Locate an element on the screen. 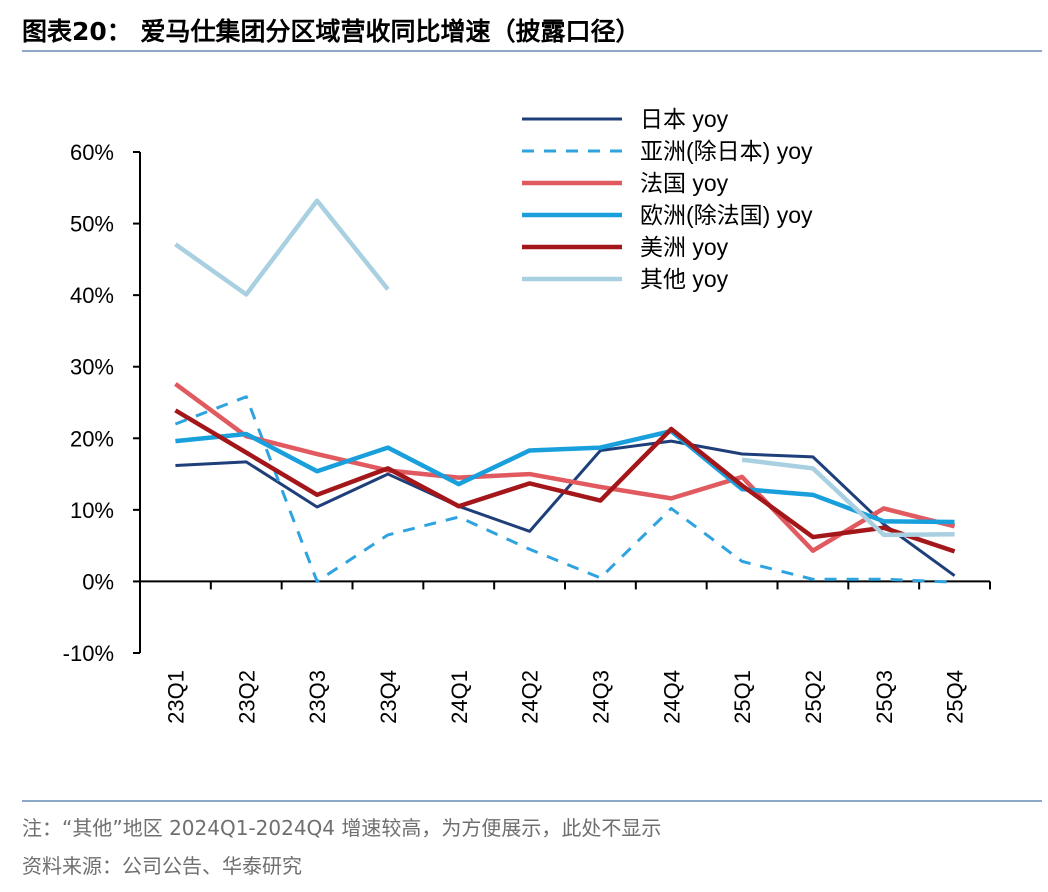 This screenshot has width=1048, height=892. x-tick-label: 25Q2 is located at coordinates (813, 697).